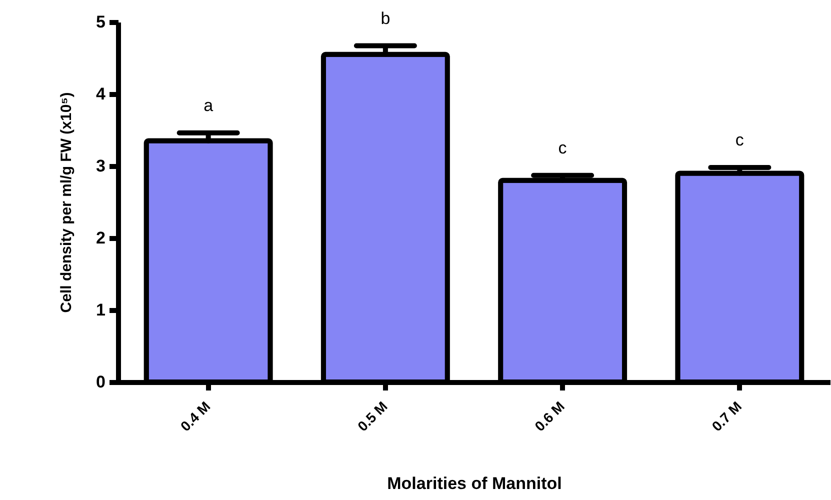 This screenshot has width=831, height=500. Describe the element at coordinates (67, 202) in the screenshot. I see `y-axis-title: Cell density per ml/g FW (x10⁵)` at that location.